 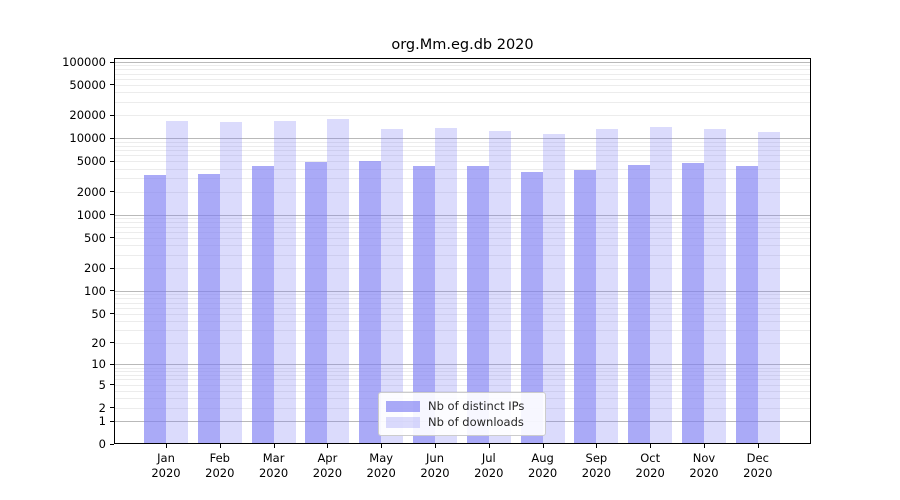 What do you see at coordinates (403, 406) in the screenshot?
I see `legend-swatch-distinct-ips` at bounding box center [403, 406].